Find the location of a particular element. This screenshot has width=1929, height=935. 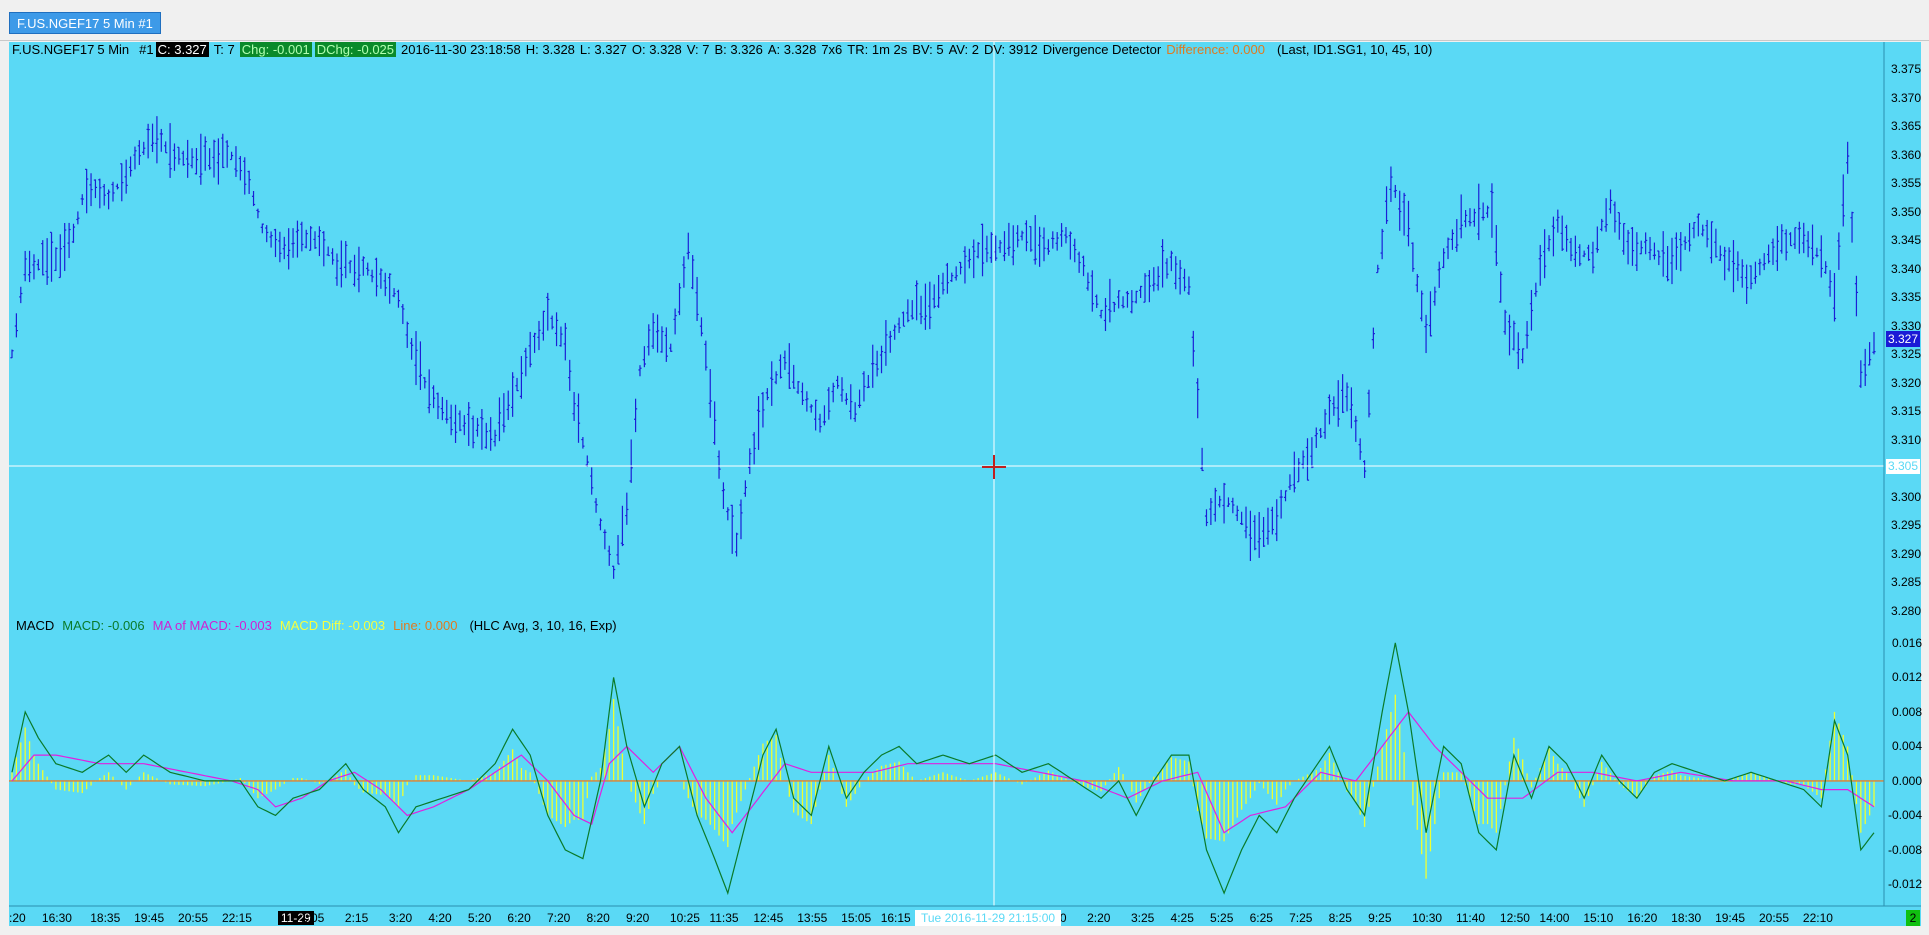

bid-value: B: 3.326 is located at coordinates (738, 49).